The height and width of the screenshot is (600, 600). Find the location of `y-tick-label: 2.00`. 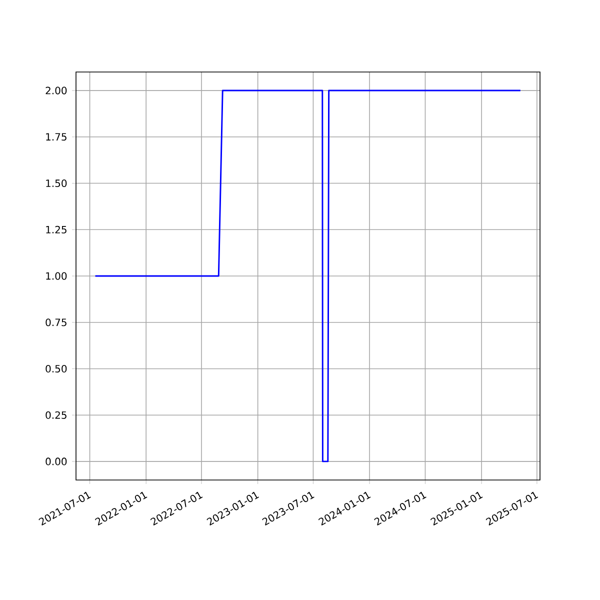

y-tick-label: 2.00 is located at coordinates (56, 90).